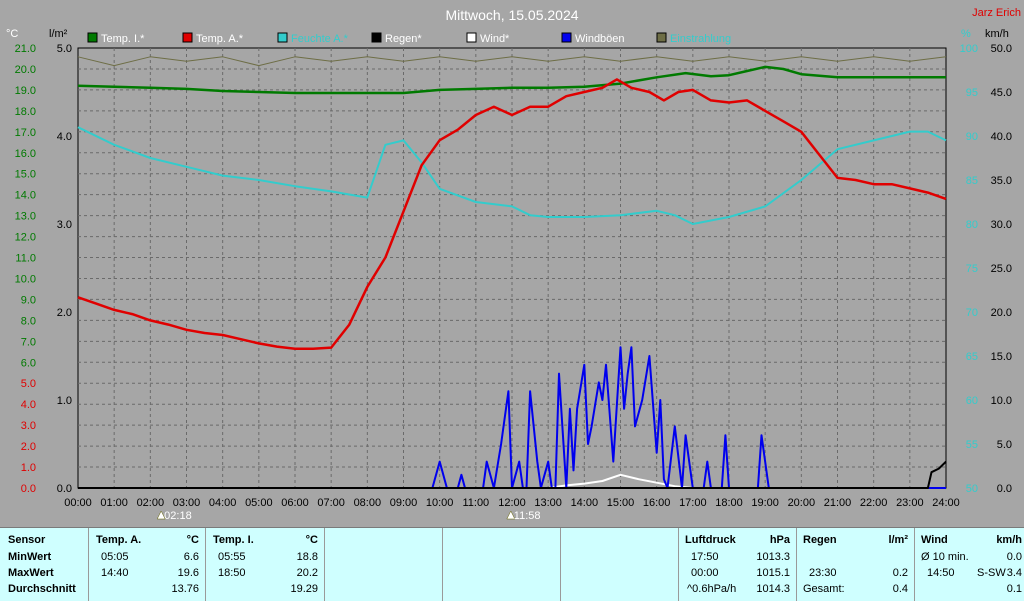 The height and width of the screenshot is (601, 1024). What do you see at coordinates (119, 540) in the screenshot?
I see `temp-a-header: Temp. A.` at bounding box center [119, 540].